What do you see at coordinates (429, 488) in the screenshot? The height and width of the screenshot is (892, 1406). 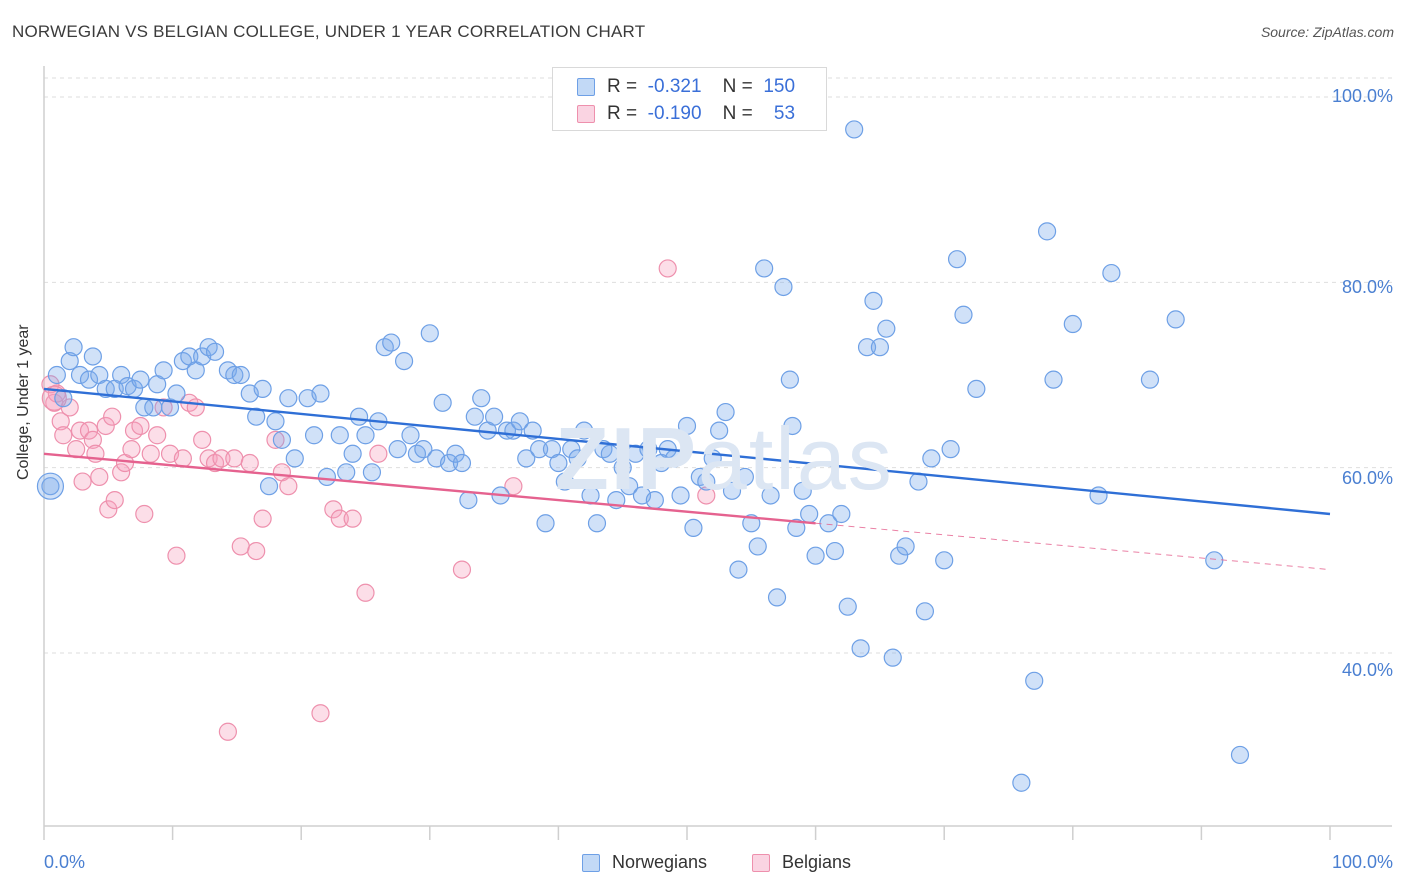 I see `belgians-trend-line` at bounding box center [429, 488].